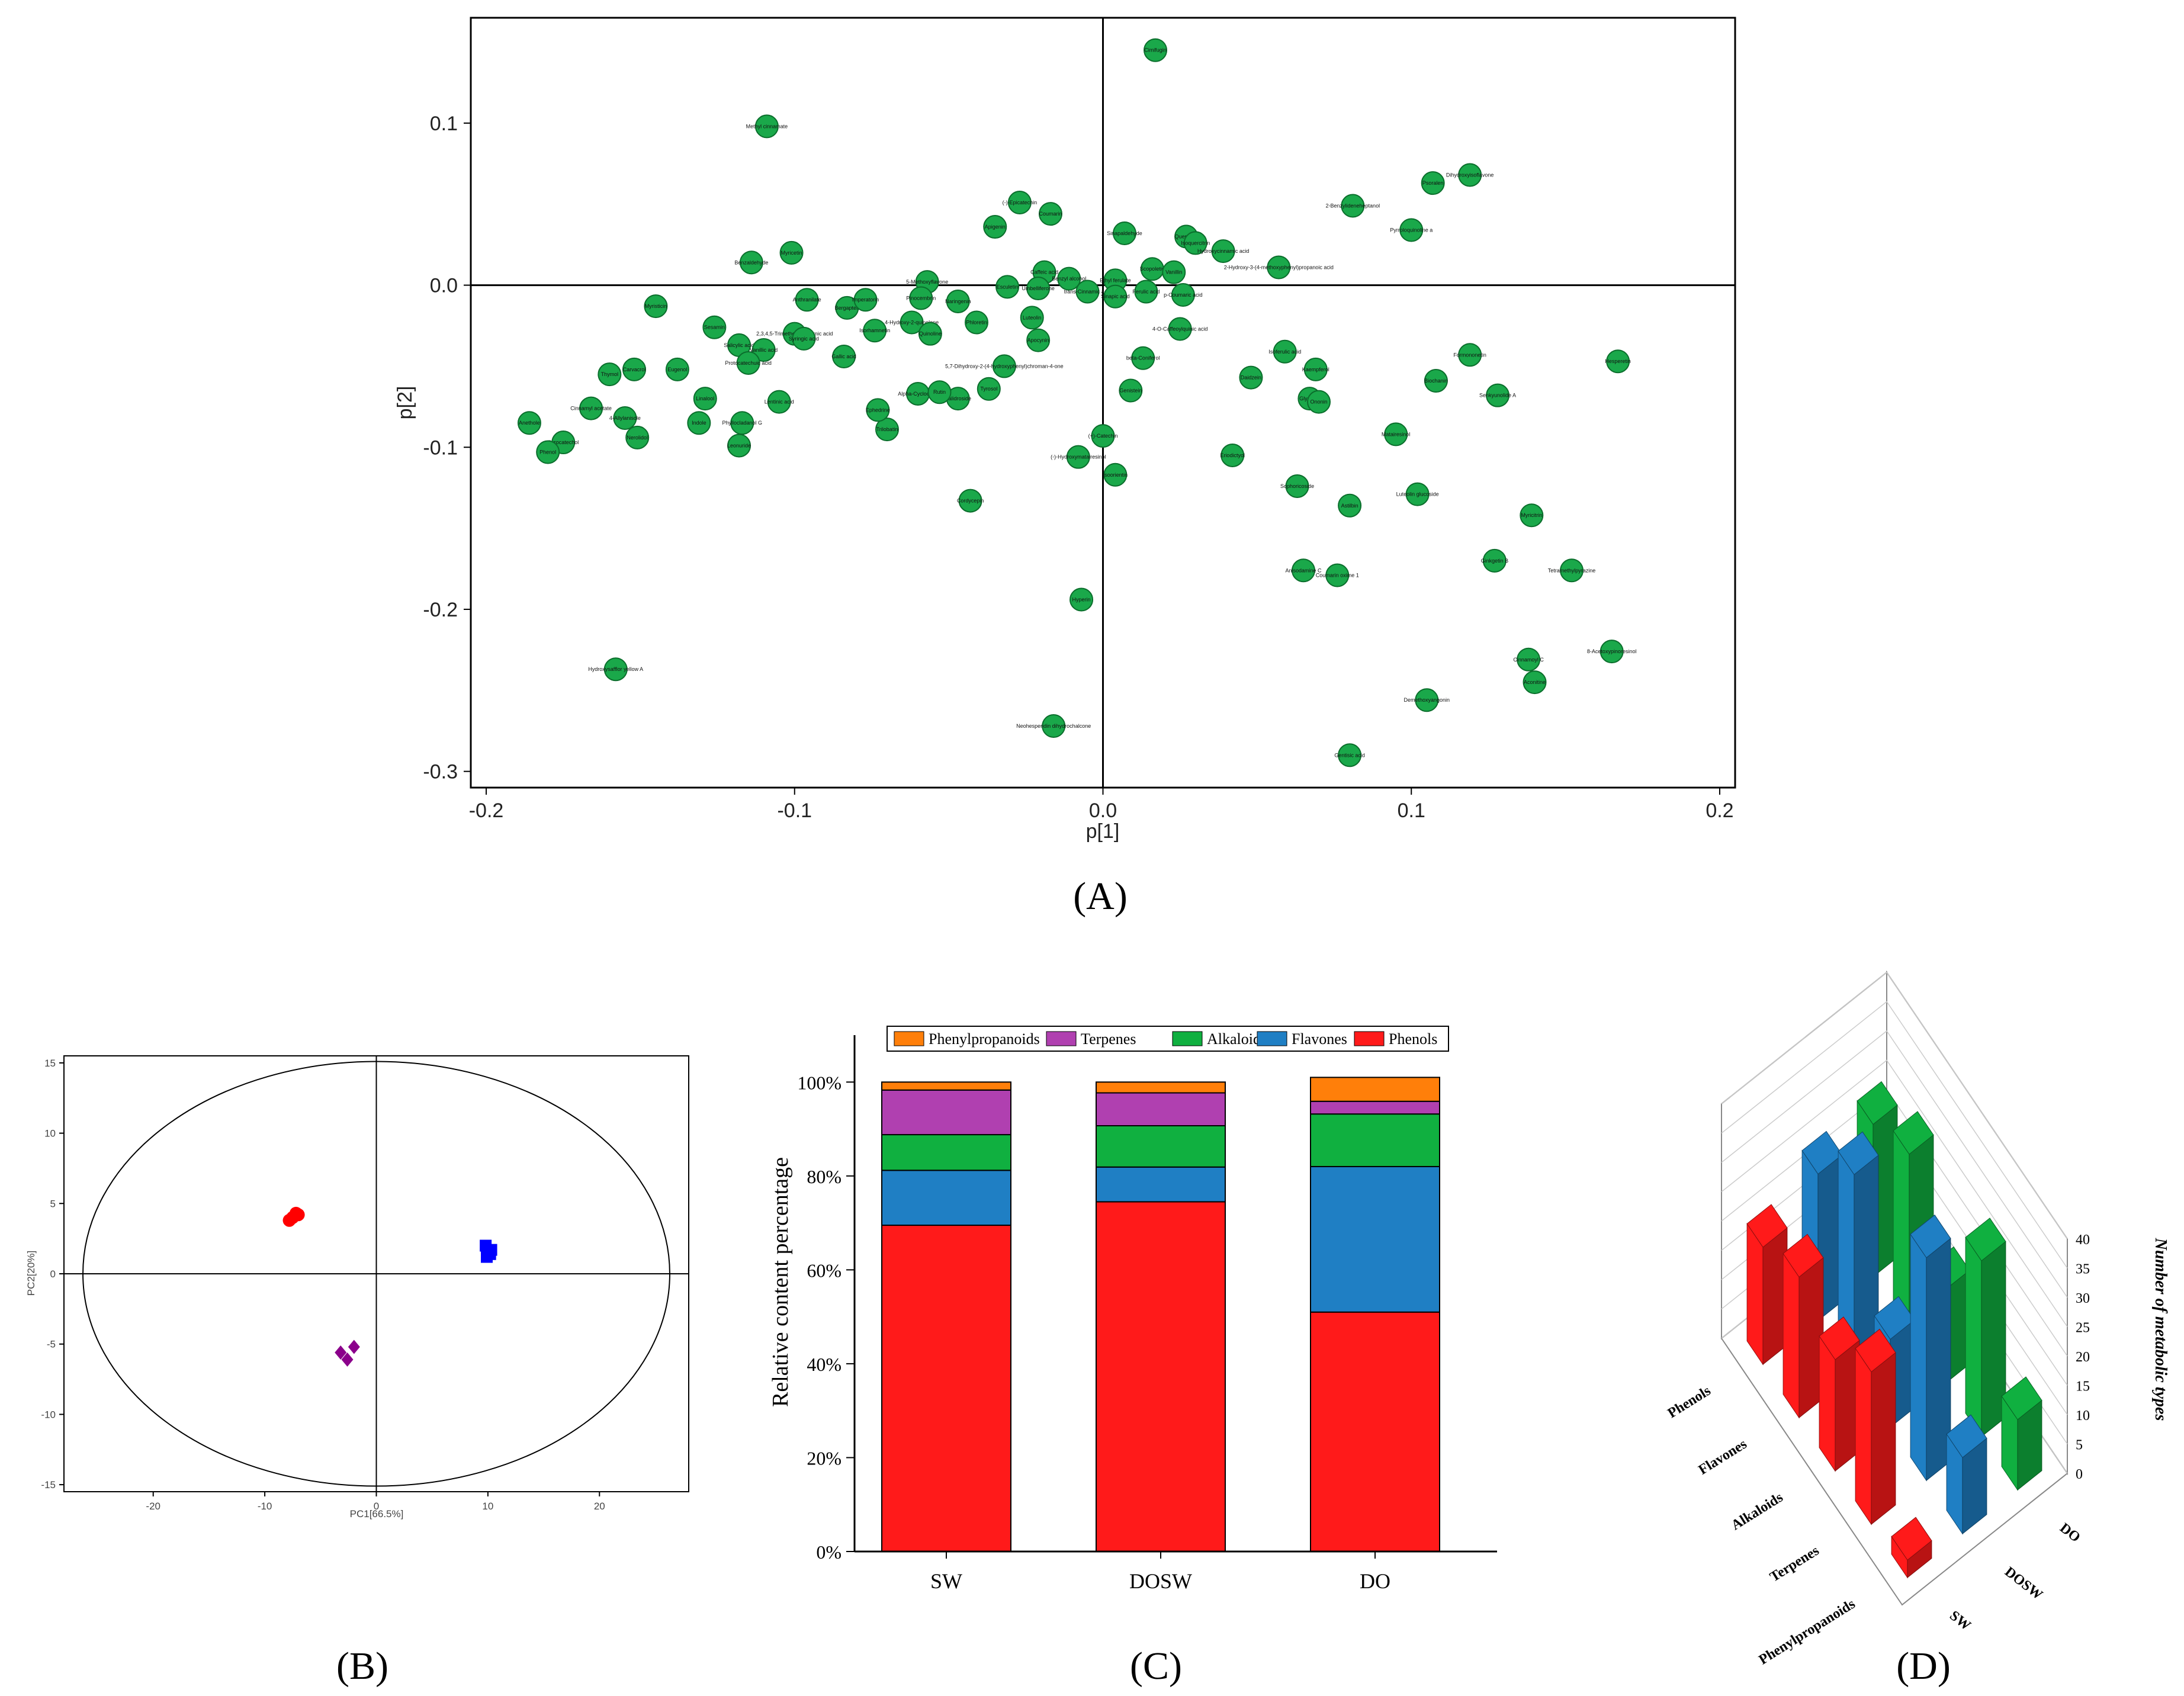 The image size is (2184, 1696). I want to click on panel-a-point-label: Cimifugin, so click(1155, 50).